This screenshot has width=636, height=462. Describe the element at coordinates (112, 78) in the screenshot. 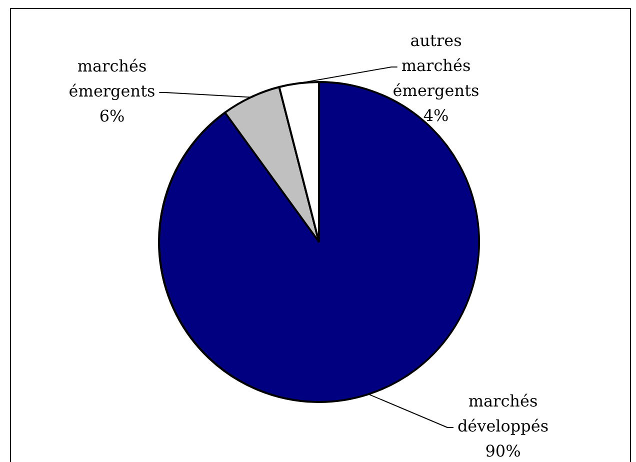

I see `slice-label: marchés émergents` at that location.